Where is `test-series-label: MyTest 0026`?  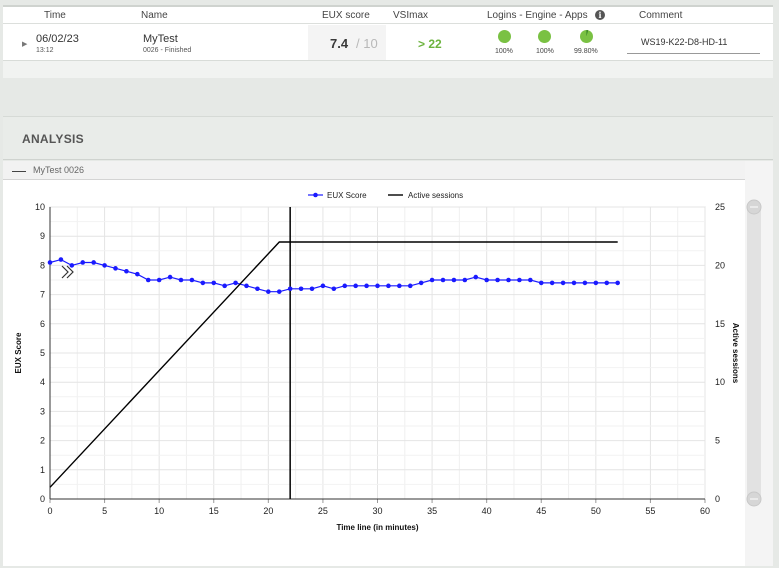 test-series-label: MyTest 0026 is located at coordinates (59, 170).